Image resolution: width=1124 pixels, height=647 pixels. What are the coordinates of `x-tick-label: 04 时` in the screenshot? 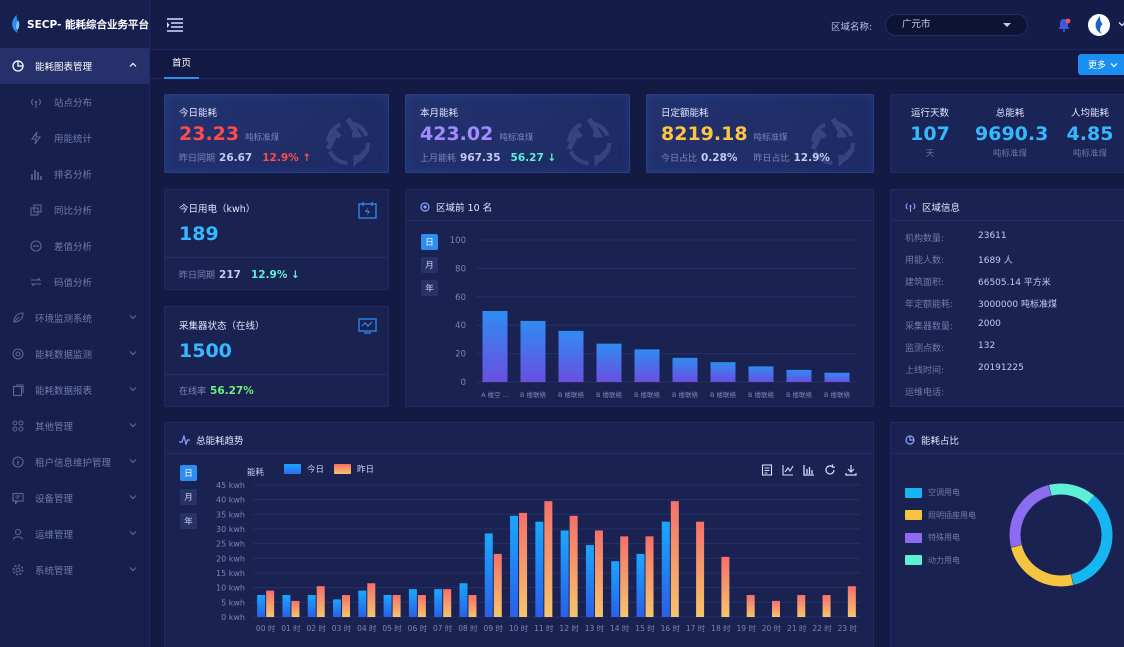 It's located at (367, 628).